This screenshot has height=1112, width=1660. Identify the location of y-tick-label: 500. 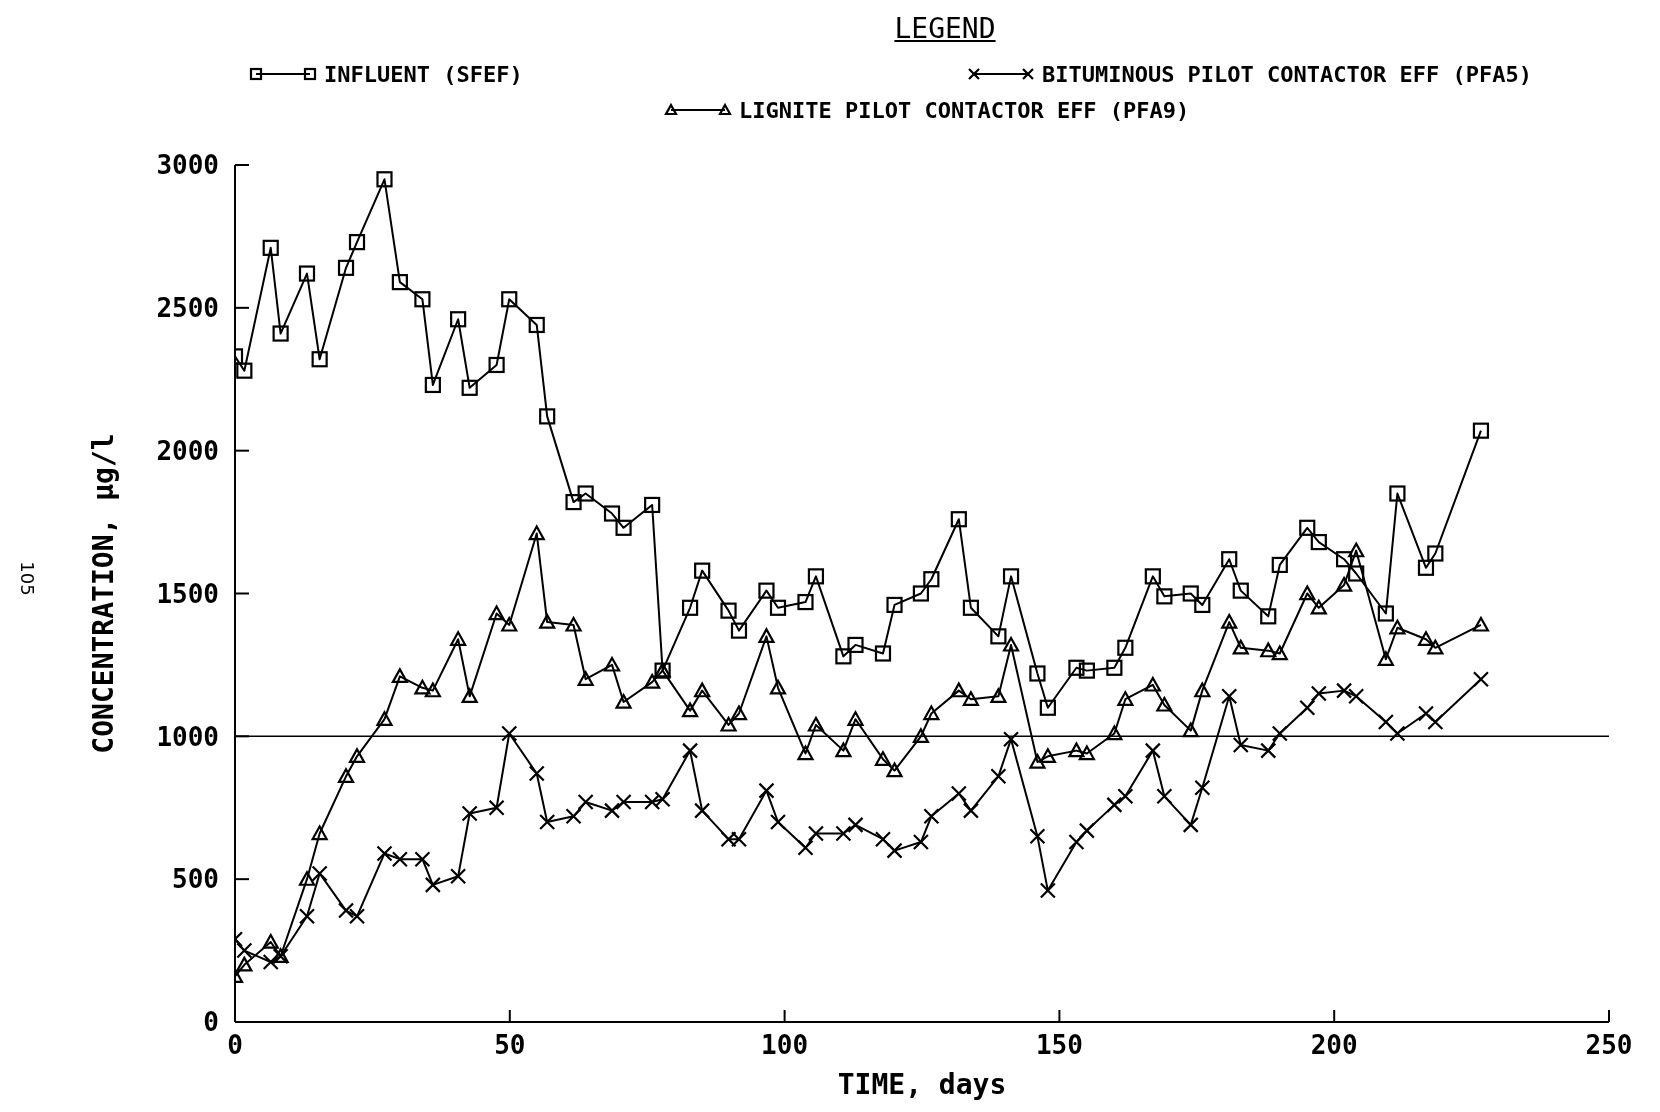
(195, 879).